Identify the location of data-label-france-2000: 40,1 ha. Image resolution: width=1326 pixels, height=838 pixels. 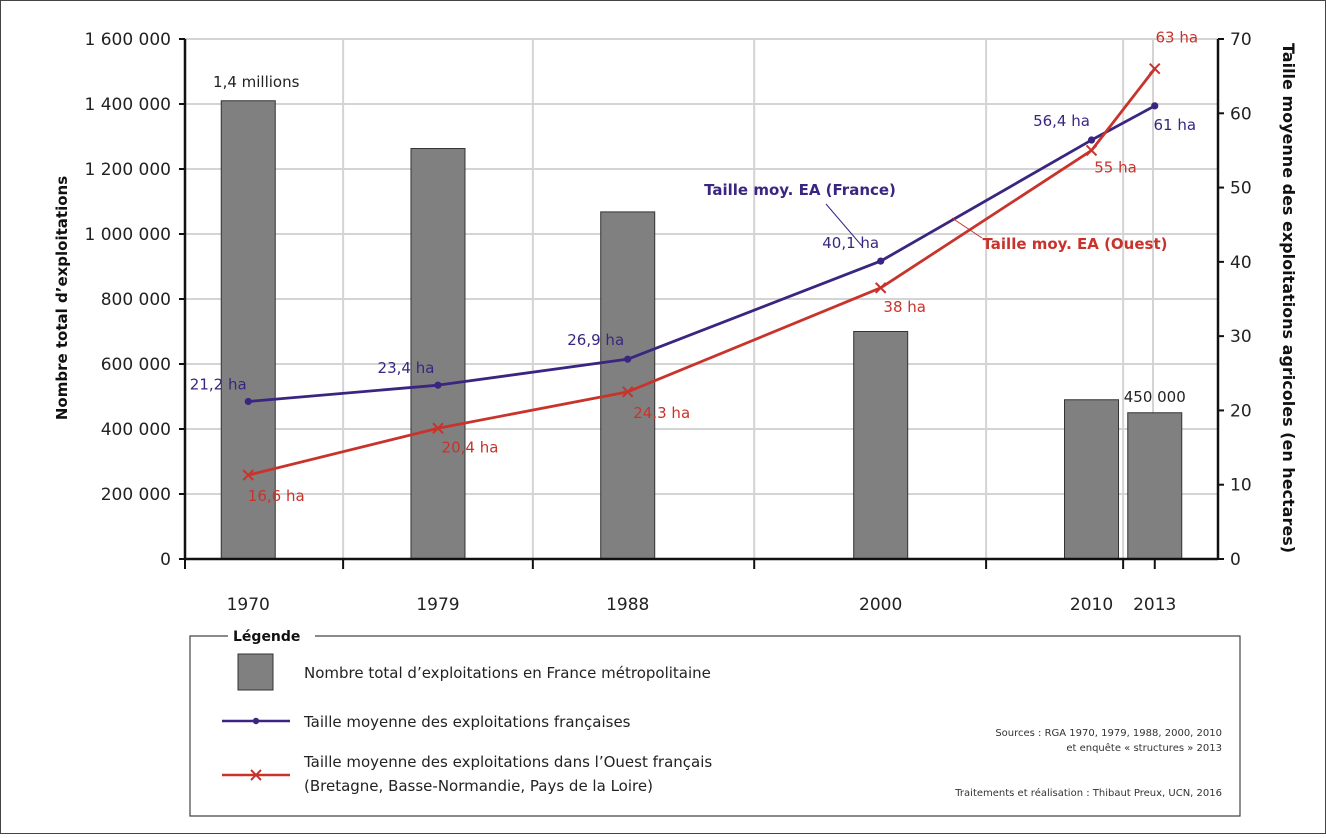
(850, 243).